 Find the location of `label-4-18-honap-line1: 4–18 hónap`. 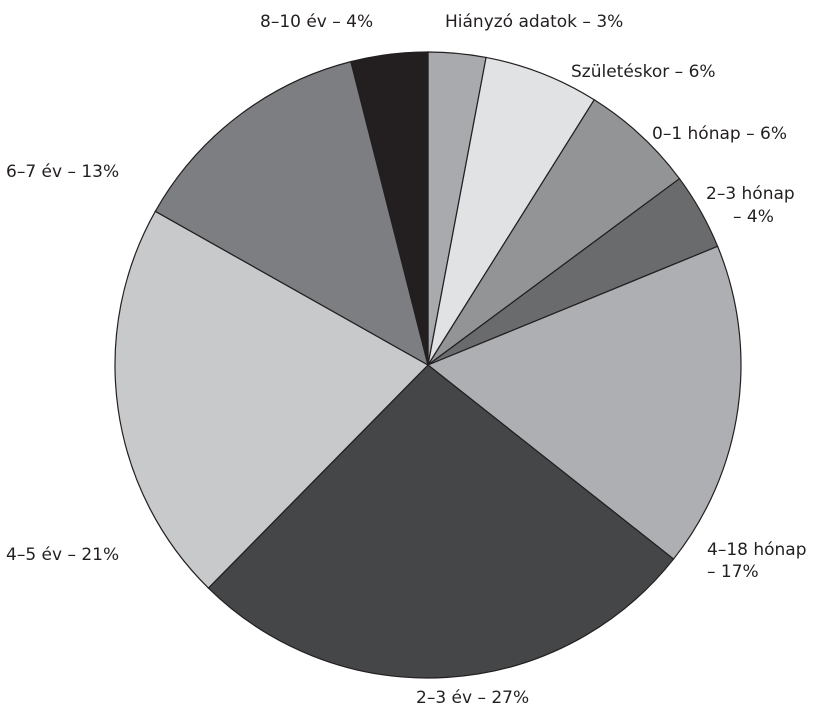

label-4-18-honap-line1: 4–18 hónap is located at coordinates (757, 550).